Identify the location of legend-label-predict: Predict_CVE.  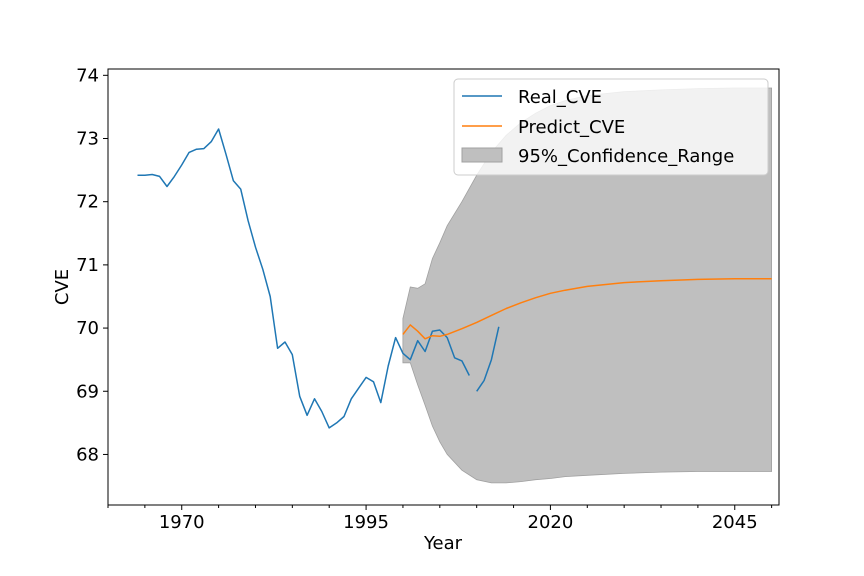
(571, 127).